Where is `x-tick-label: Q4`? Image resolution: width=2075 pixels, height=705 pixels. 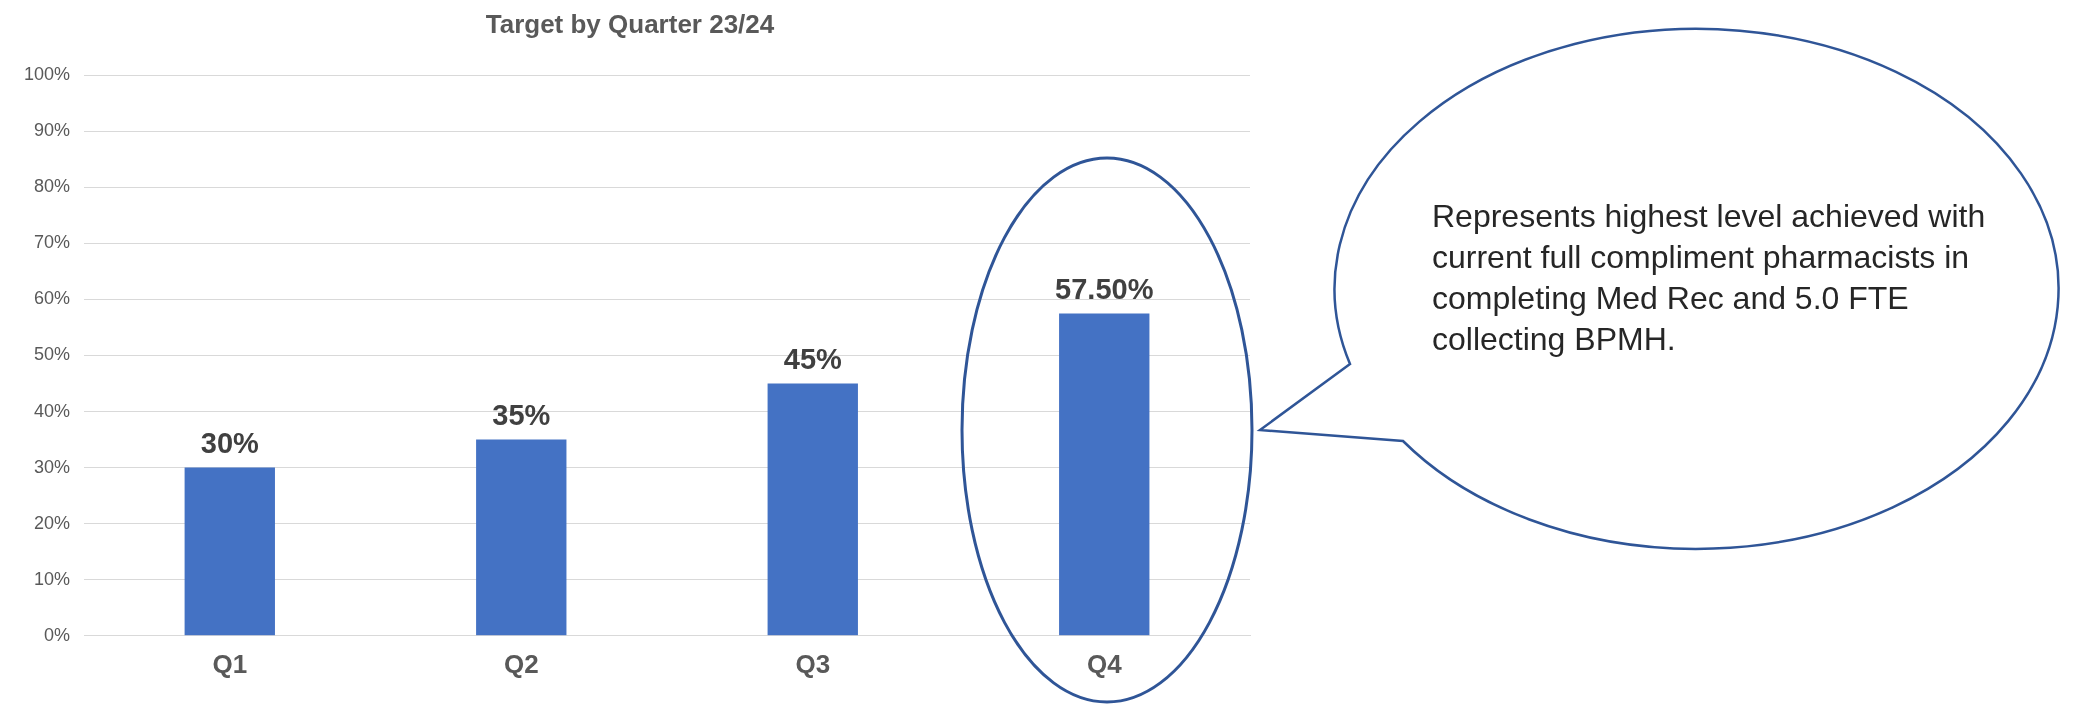
x-tick-label: Q4 is located at coordinates (1104, 663).